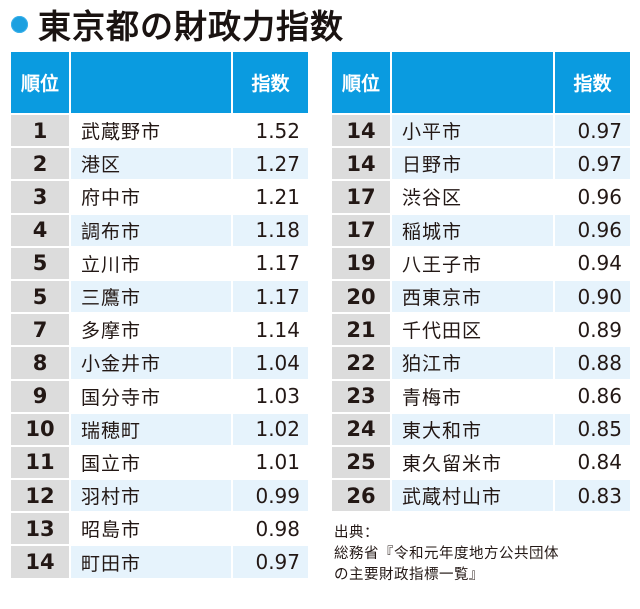  What do you see at coordinates (592, 296) in the screenshot?
I see `index-cell: 0.90` at bounding box center [592, 296].